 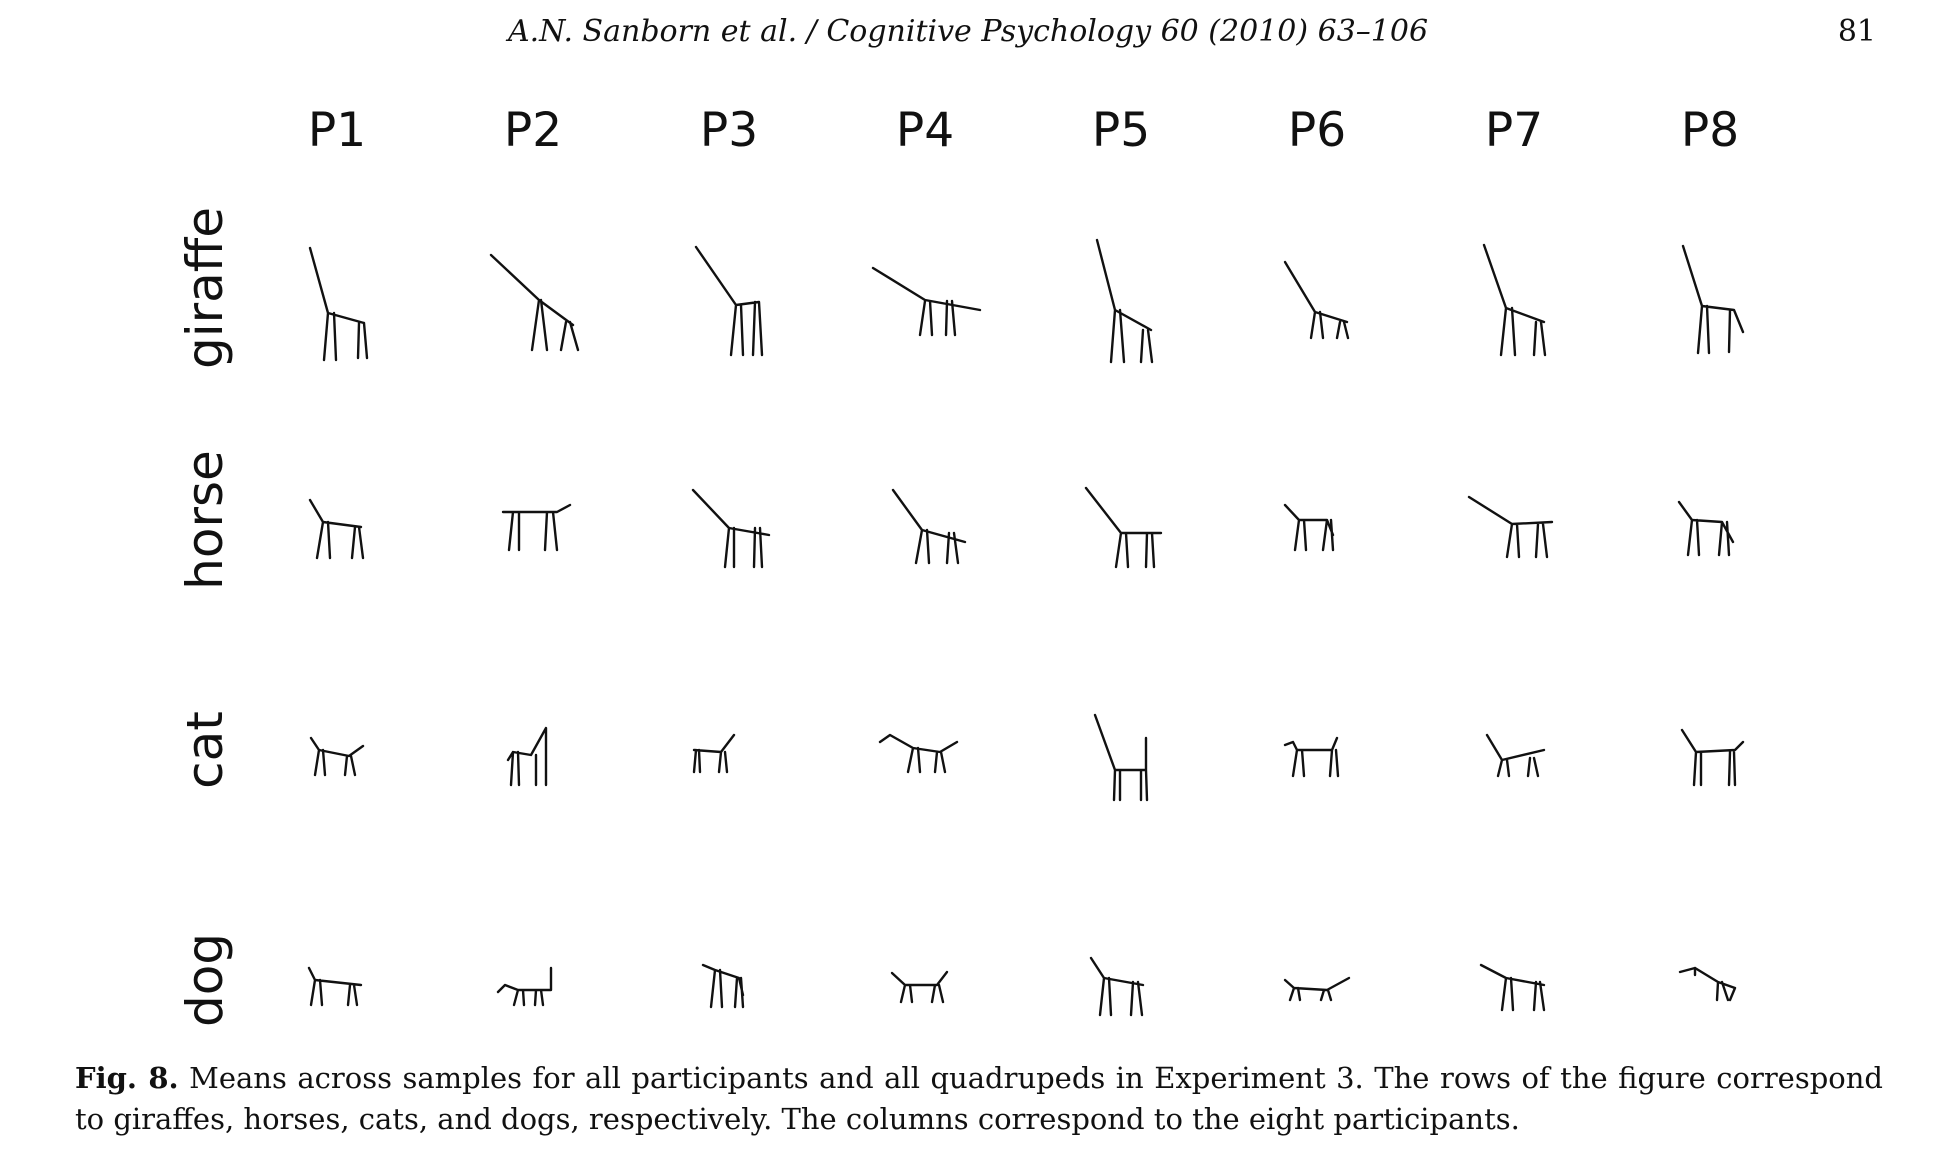 What do you see at coordinates (1707, 984) in the screenshot?
I see `stick-figure-dog-p8` at bounding box center [1707, 984].